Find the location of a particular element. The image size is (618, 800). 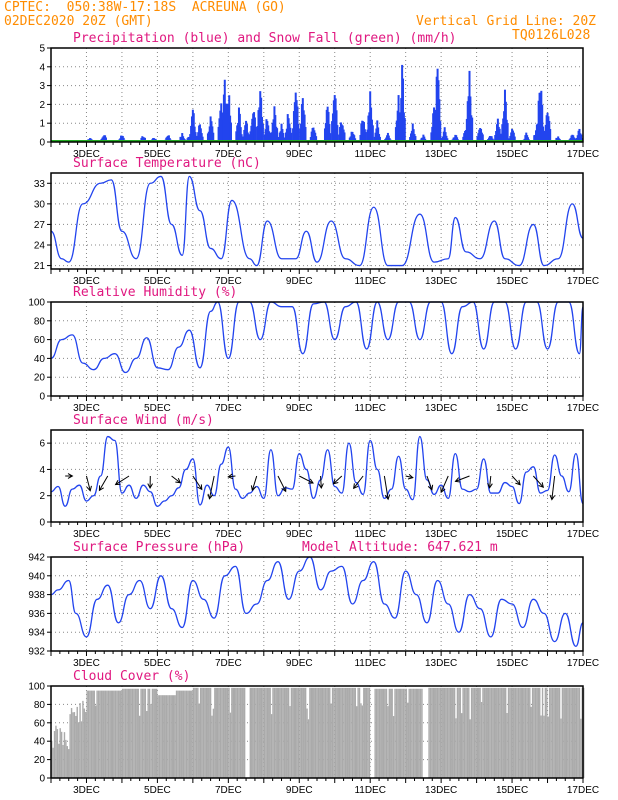

panel-title: Surface Wind (m/s) is located at coordinates (143, 420).